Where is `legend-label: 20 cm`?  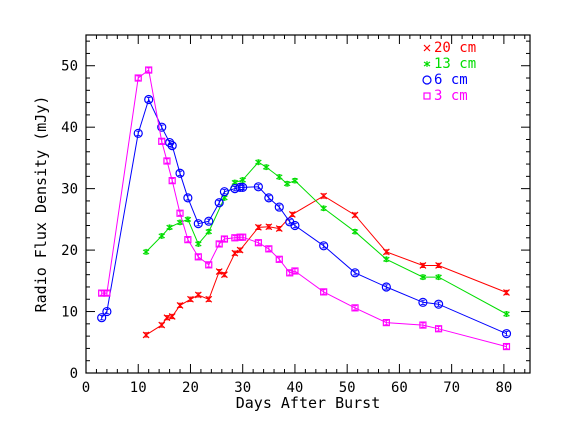
legend-label: 20 cm is located at coordinates (455, 48).